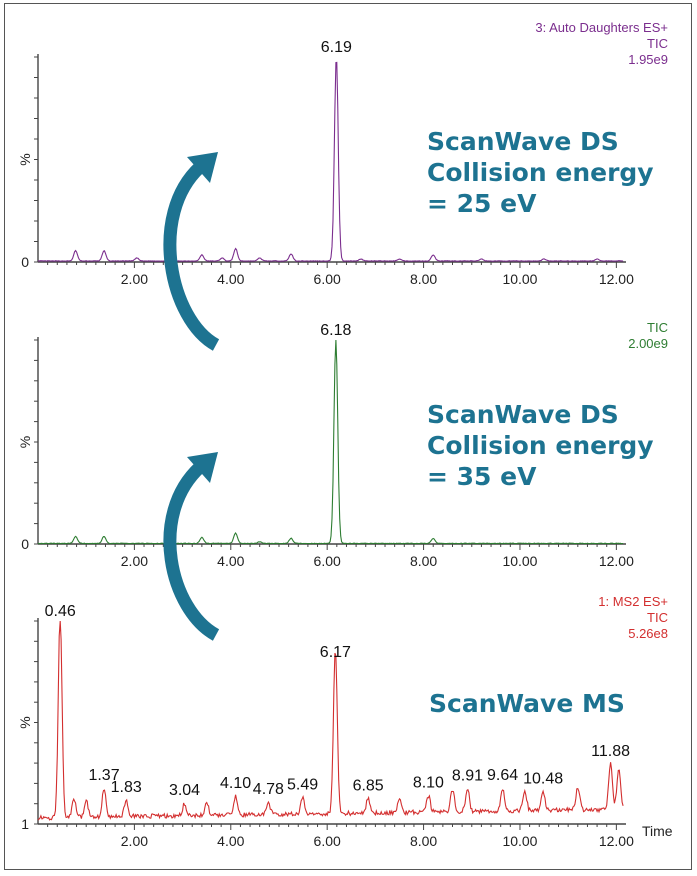  Describe the element at coordinates (335, 652) in the screenshot. I see `peak-label: 6.17` at that location.